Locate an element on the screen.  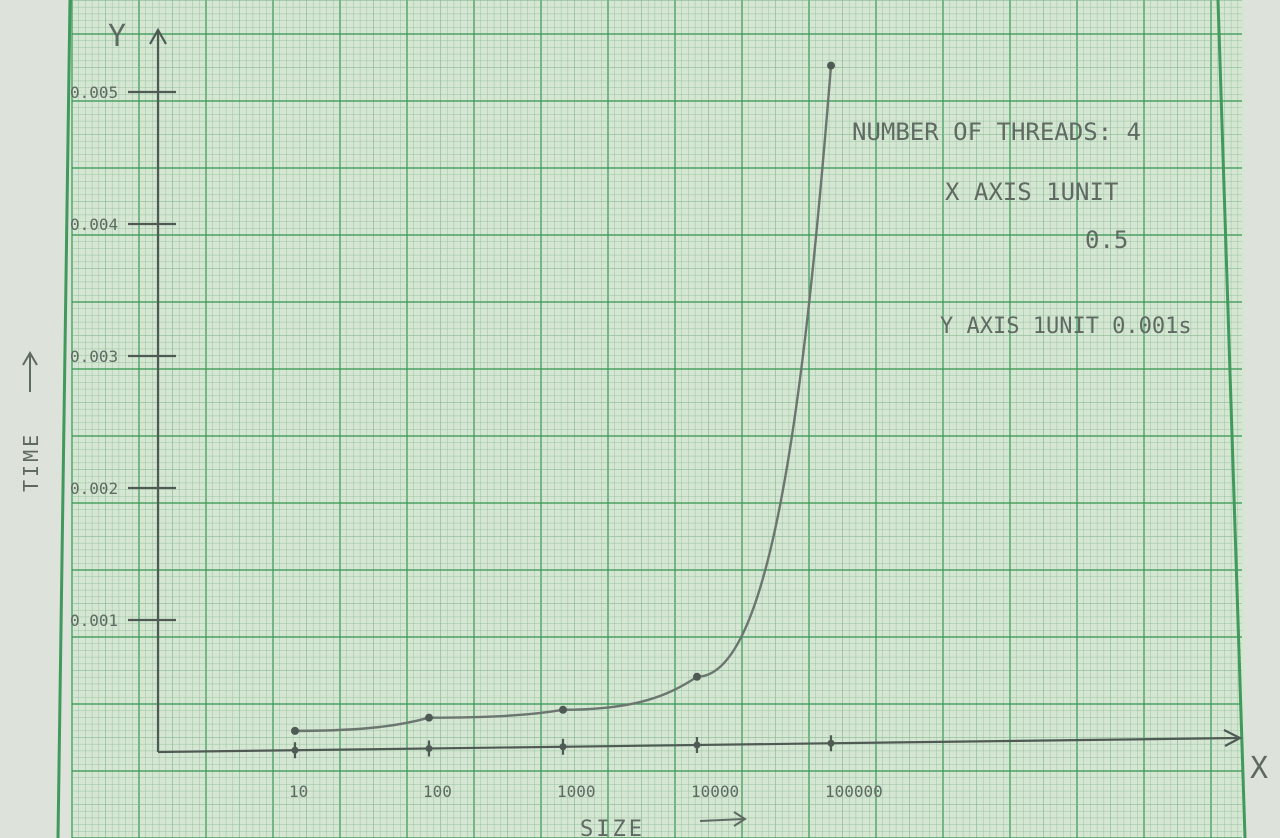
annotation-threads: NUMBER OF THREADS: 4 is located at coordinates (996, 132).